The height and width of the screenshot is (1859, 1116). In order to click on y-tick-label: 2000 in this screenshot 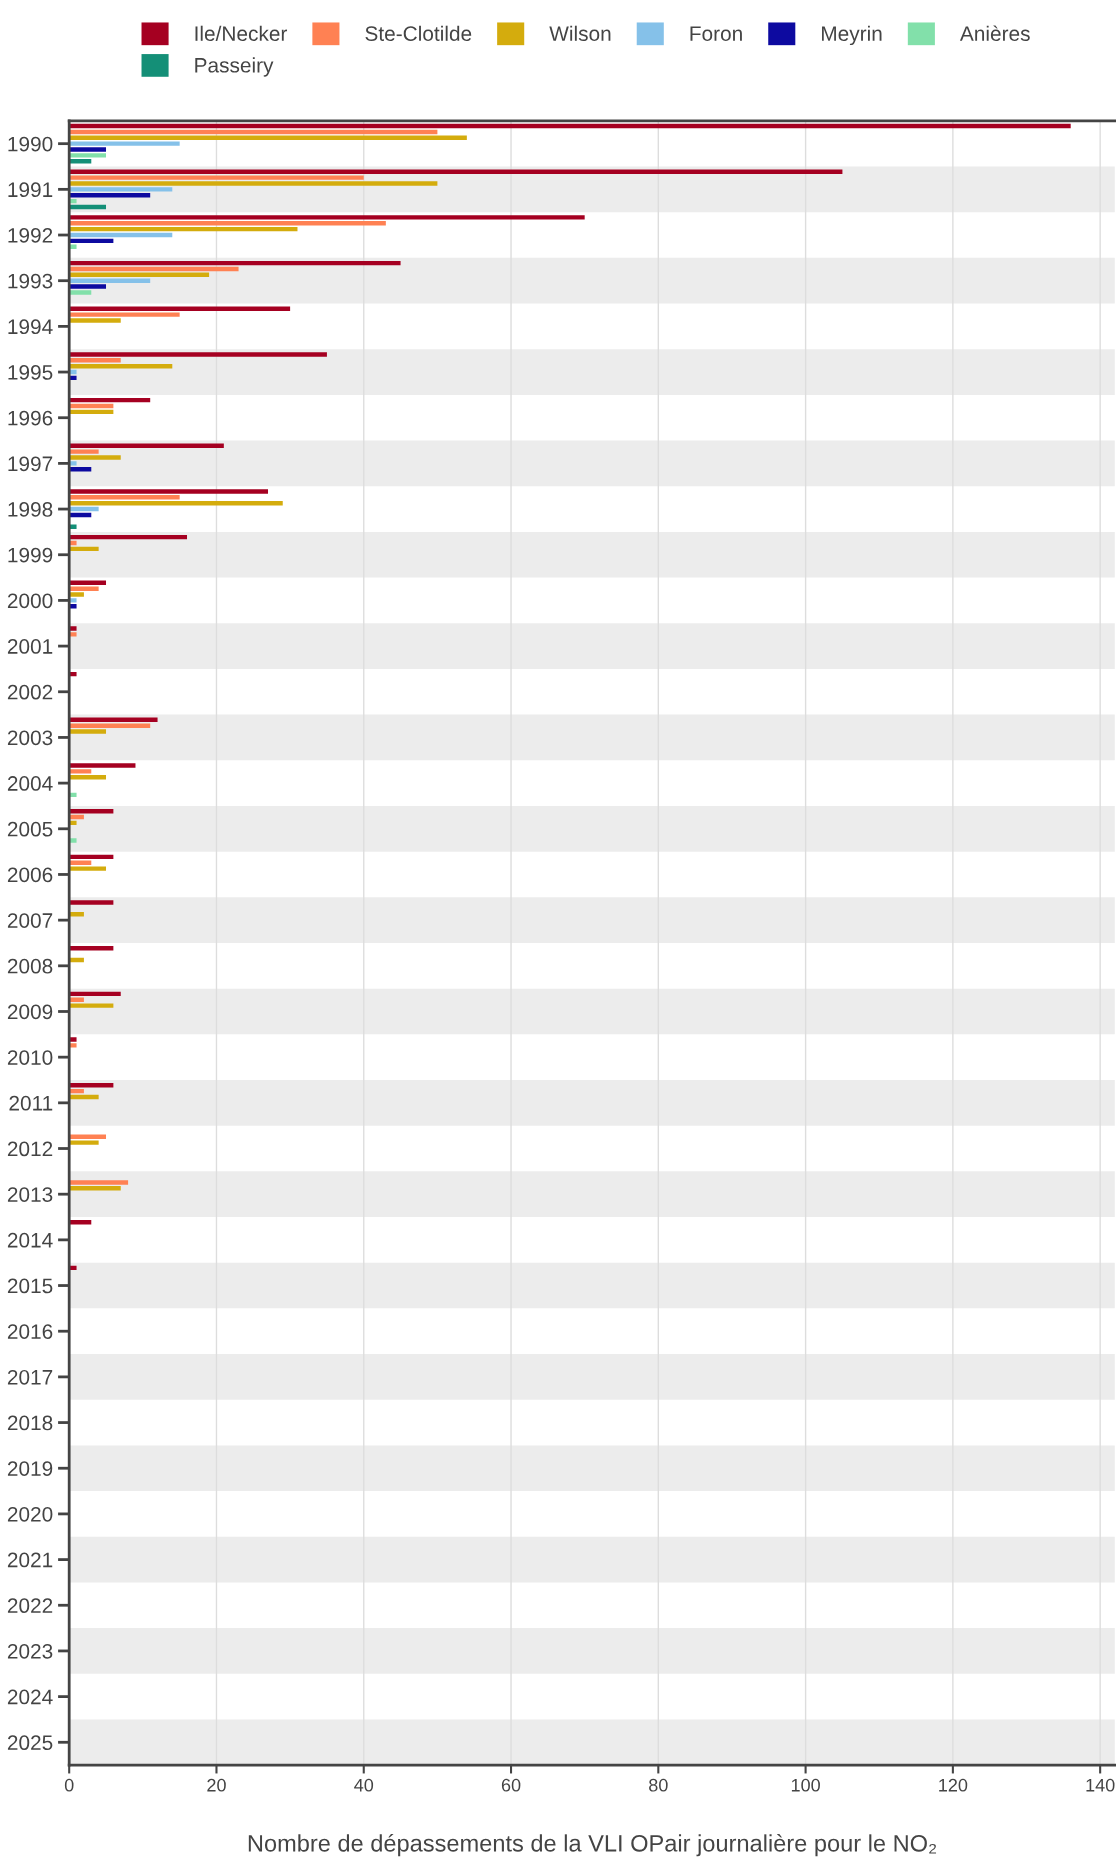, I will do `click(30, 601)`.